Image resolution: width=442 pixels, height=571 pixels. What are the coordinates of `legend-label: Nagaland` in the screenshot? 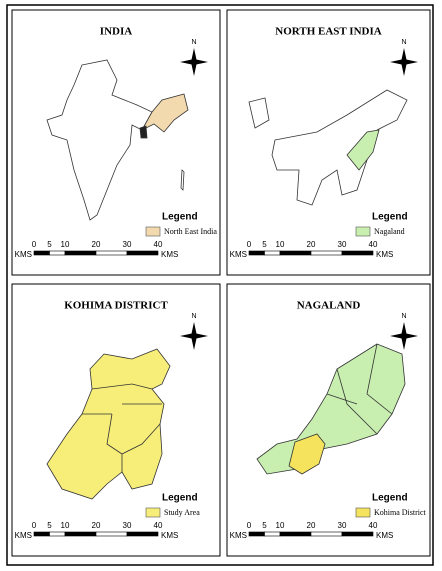 It's located at (389, 231).